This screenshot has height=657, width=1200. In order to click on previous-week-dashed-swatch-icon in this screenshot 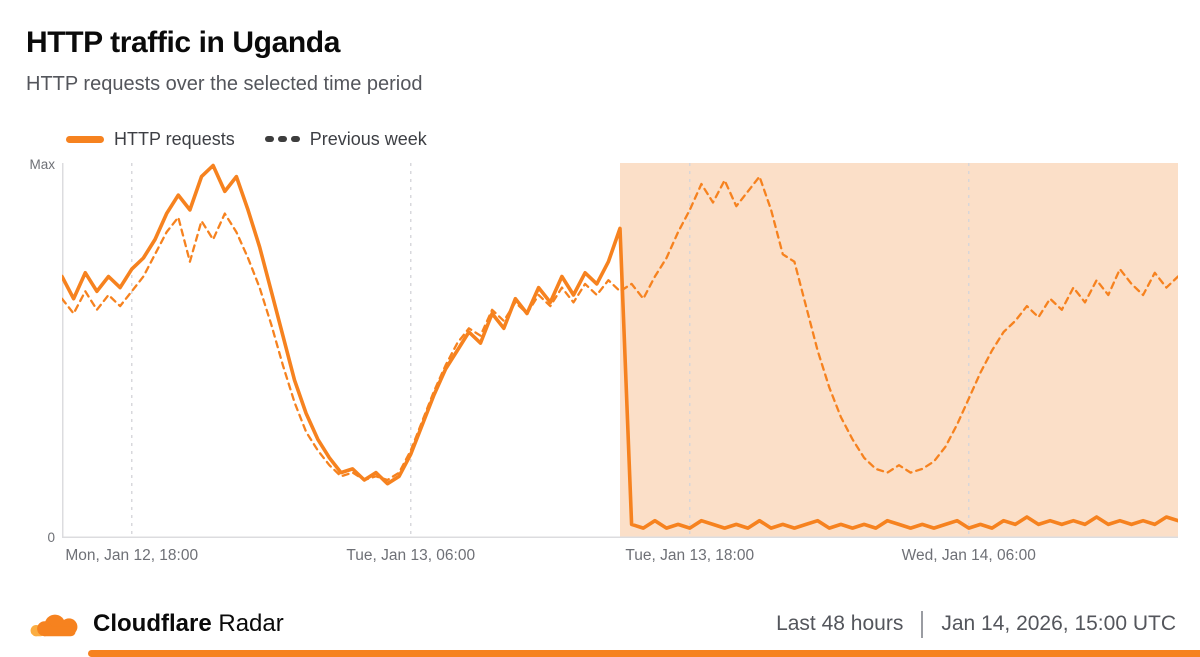, I will do `click(282, 139)`.